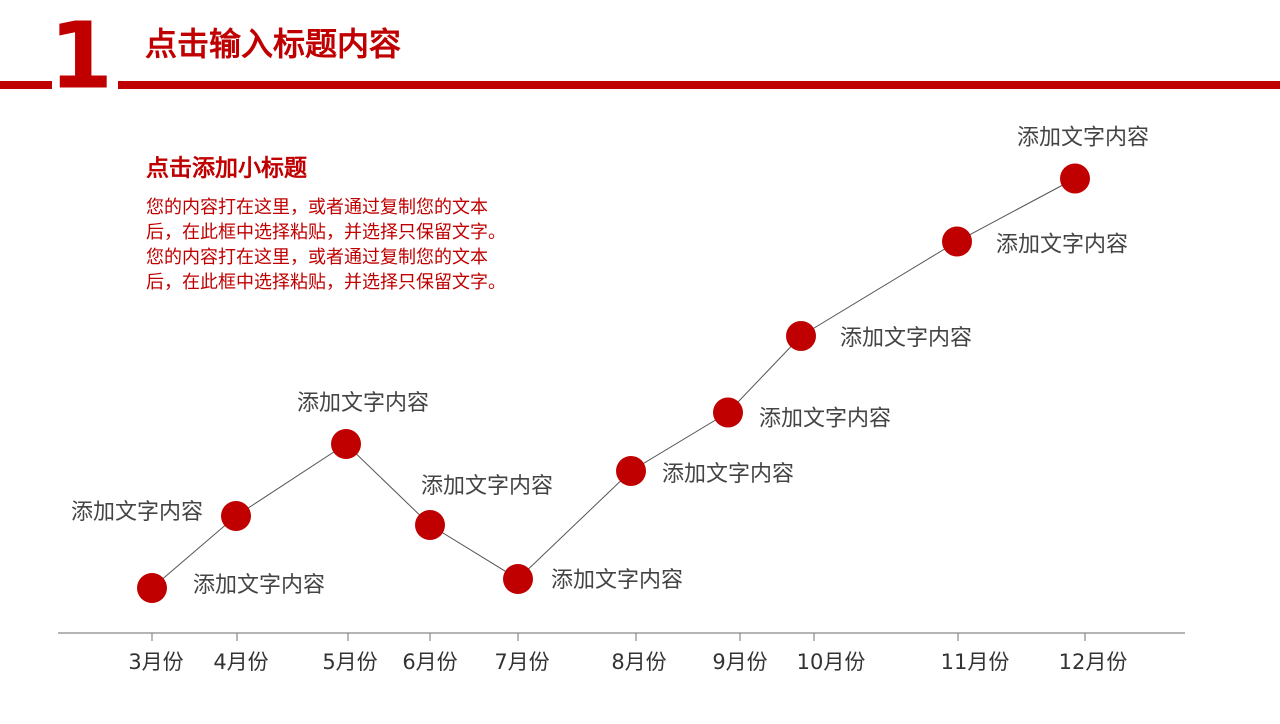 This screenshot has height=724, width=1280. What do you see at coordinates (739, 662) in the screenshot?
I see `x-tick-label: 9月份` at bounding box center [739, 662].